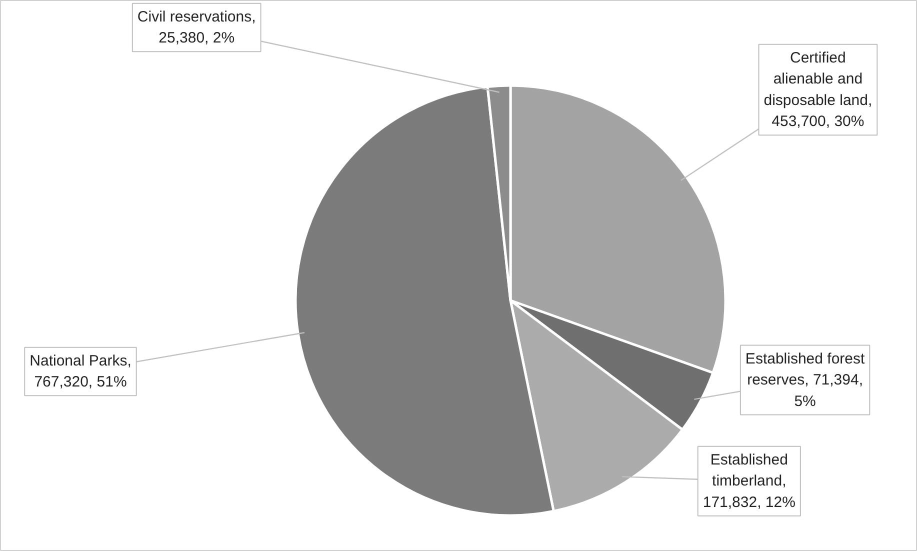 The image size is (917, 551). What do you see at coordinates (805, 380) in the screenshot?
I see `slice-label: Established forest reserves, 71,394, 5%` at bounding box center [805, 380].